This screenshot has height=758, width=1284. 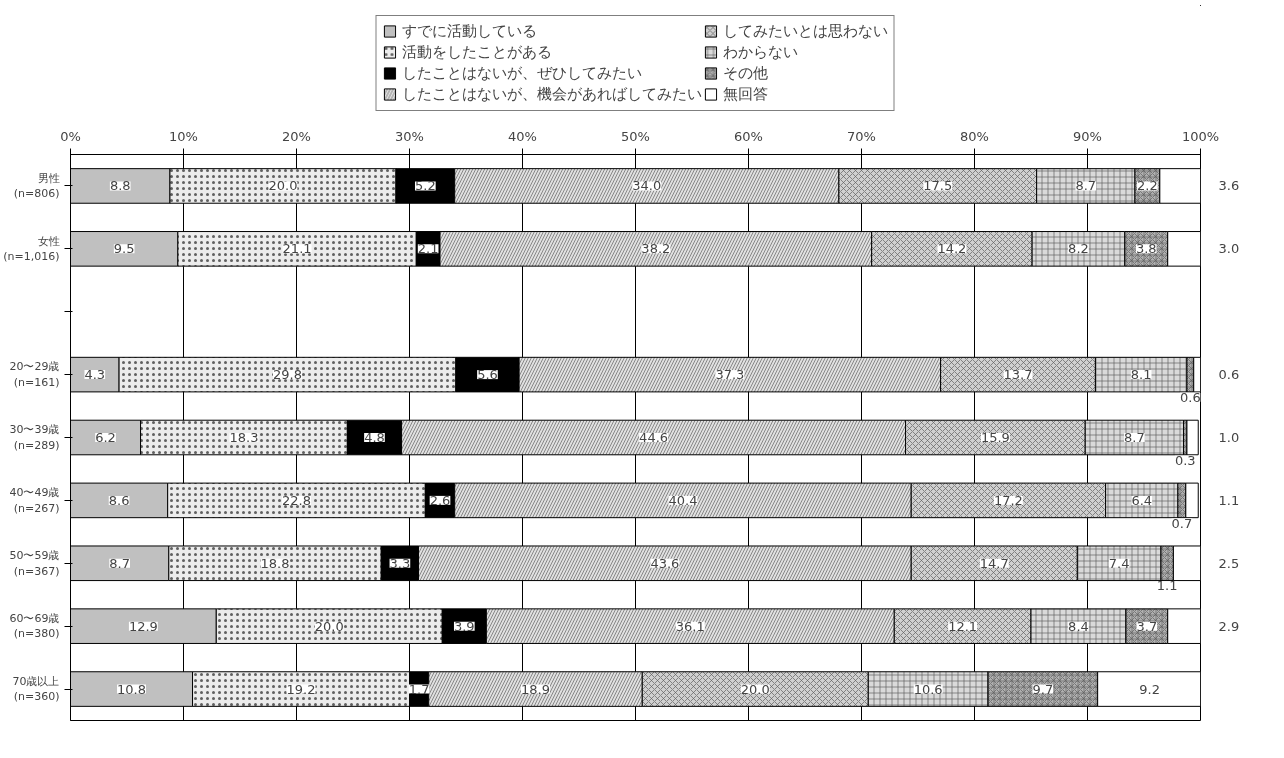 What do you see at coordinates (1141, 375) in the screenshot?
I see `data-label: 8.1` at bounding box center [1141, 375].